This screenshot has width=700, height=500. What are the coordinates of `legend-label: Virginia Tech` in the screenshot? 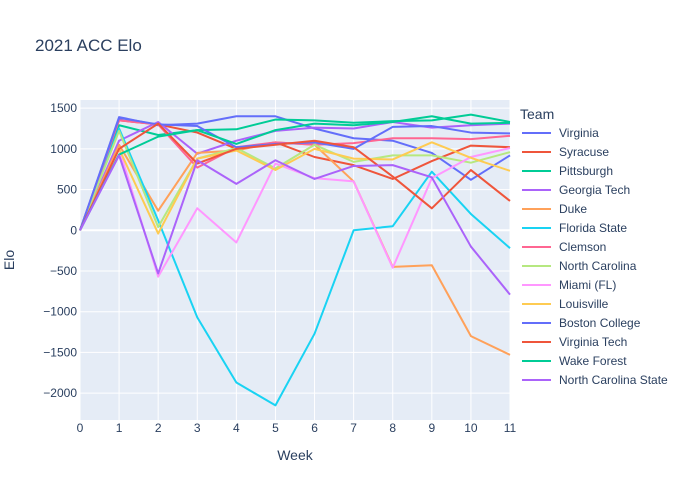 It's located at (593, 342).